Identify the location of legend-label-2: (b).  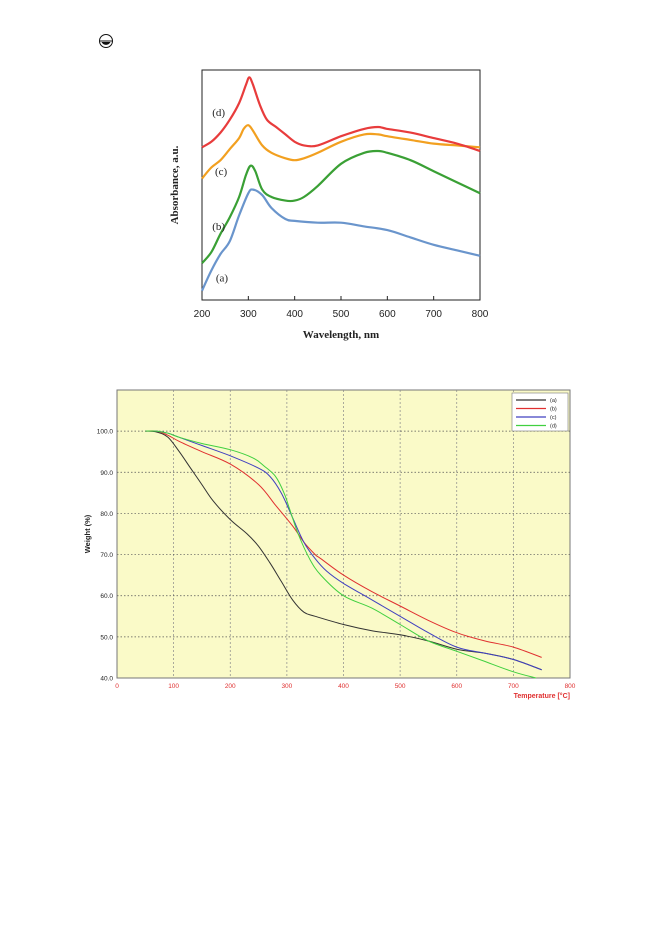
(553, 410).